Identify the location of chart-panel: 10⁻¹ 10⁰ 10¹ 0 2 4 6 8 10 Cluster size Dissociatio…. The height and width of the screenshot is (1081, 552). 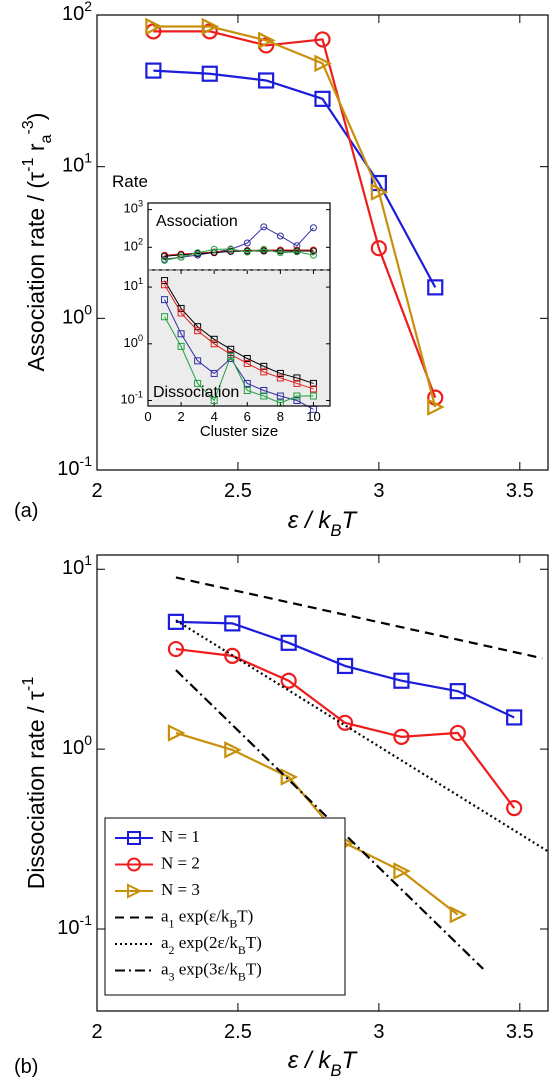
(225, 354).